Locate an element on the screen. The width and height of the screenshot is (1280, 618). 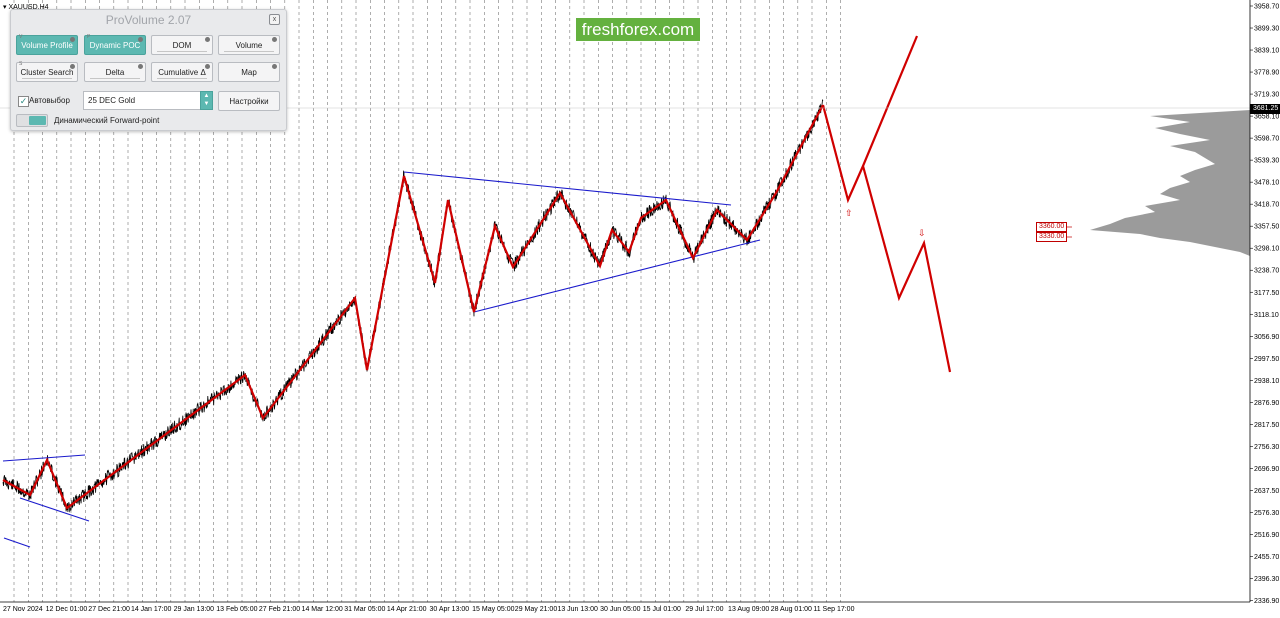
settings-button: Настройки is located at coordinates (249, 101).